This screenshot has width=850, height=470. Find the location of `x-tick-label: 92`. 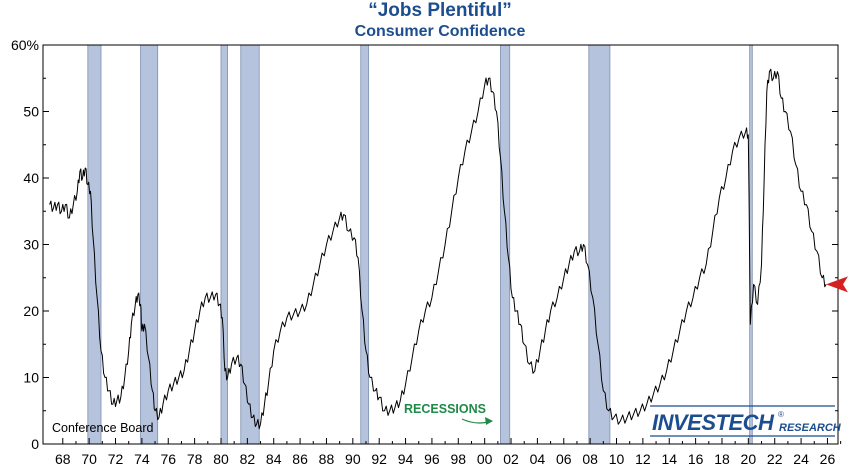

x-tick-label: 92 is located at coordinates (379, 459).